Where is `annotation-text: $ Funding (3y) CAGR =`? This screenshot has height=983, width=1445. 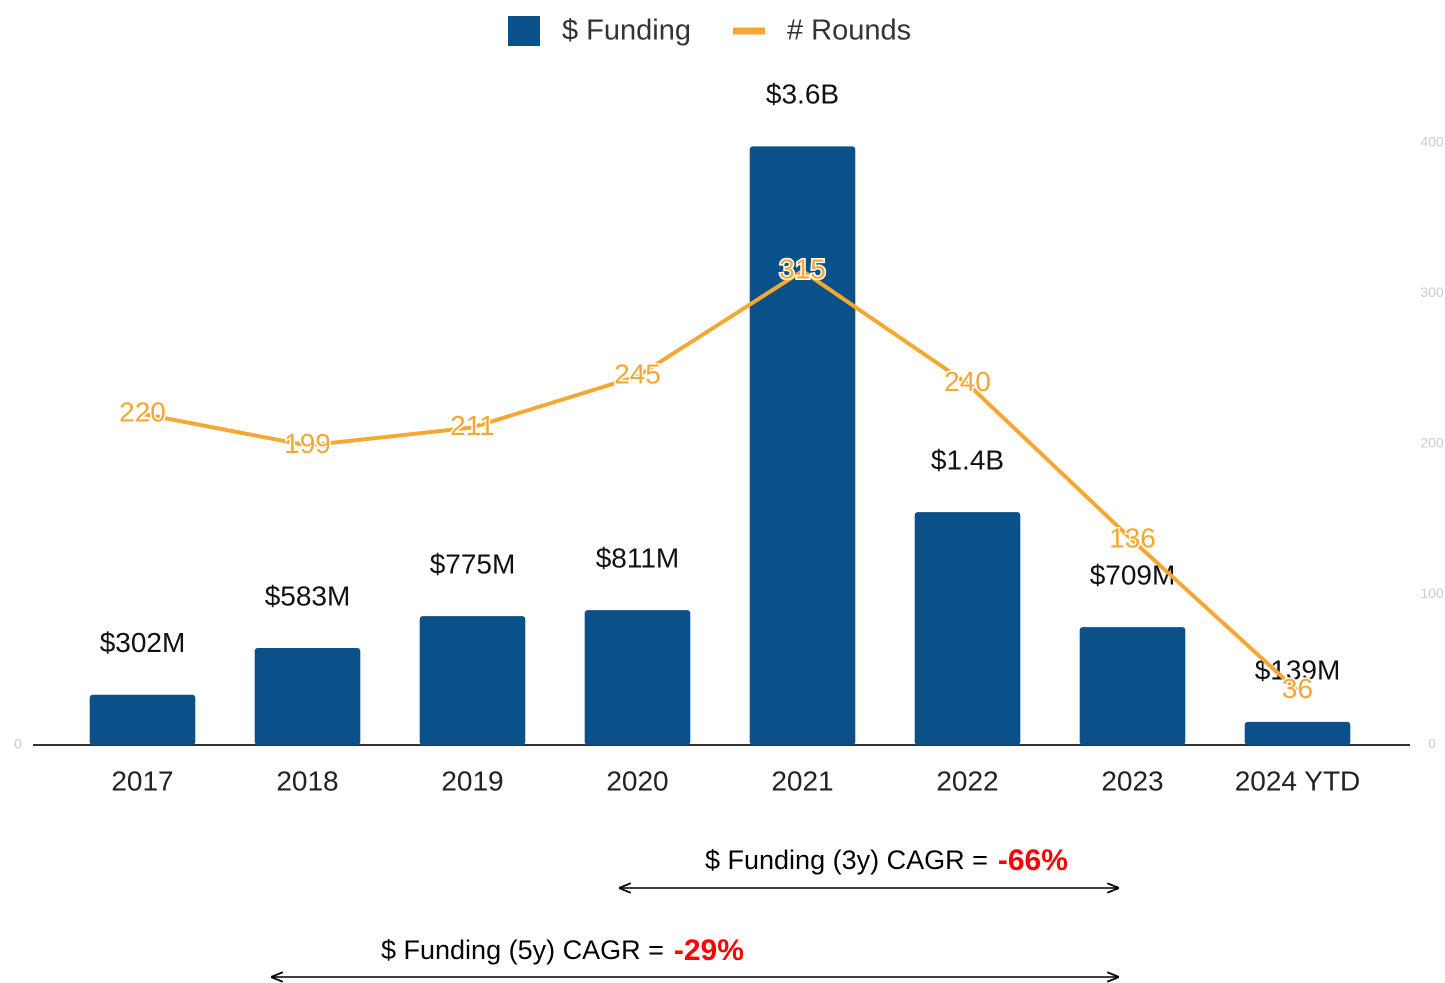 annotation-text: $ Funding (3y) CAGR = is located at coordinates (846, 860).